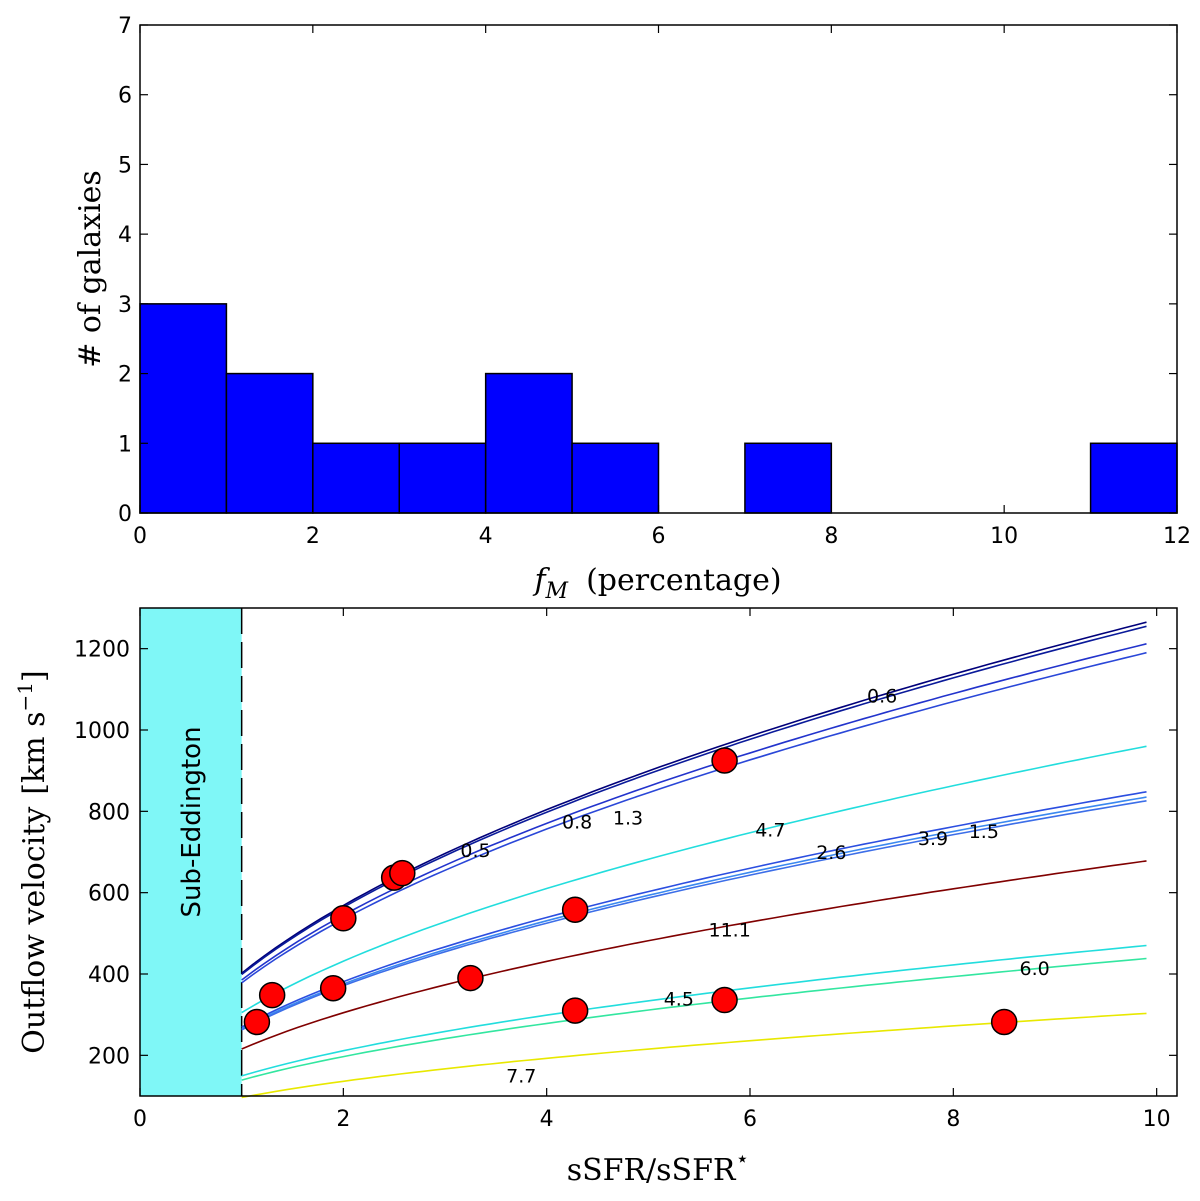 This screenshot has height=1201, width=1200. What do you see at coordinates (125, 26) in the screenshot?
I see `y-tick-label: 7` at bounding box center [125, 26].